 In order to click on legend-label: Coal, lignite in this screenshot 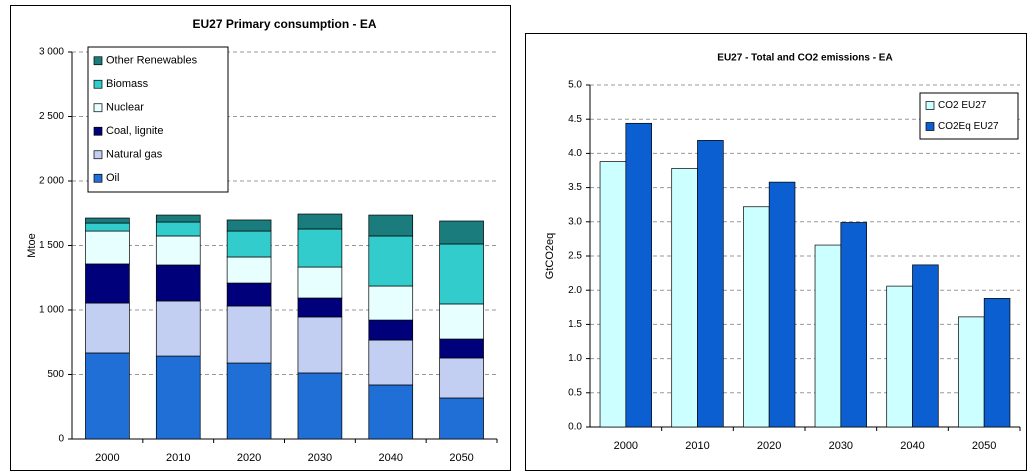, I will do `click(134, 131)`.